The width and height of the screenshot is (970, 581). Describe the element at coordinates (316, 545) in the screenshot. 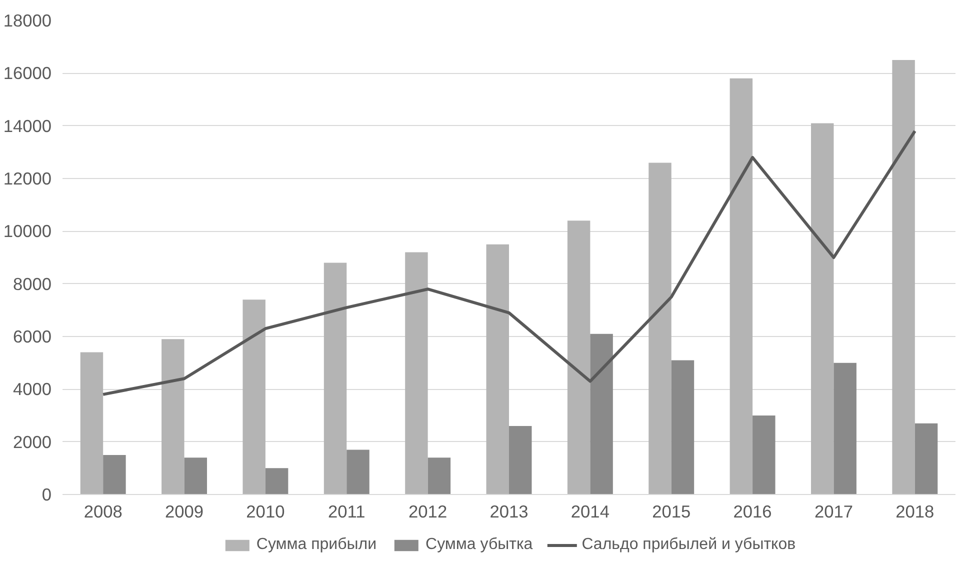

I see `legend-label: Сумма прибыли` at that location.